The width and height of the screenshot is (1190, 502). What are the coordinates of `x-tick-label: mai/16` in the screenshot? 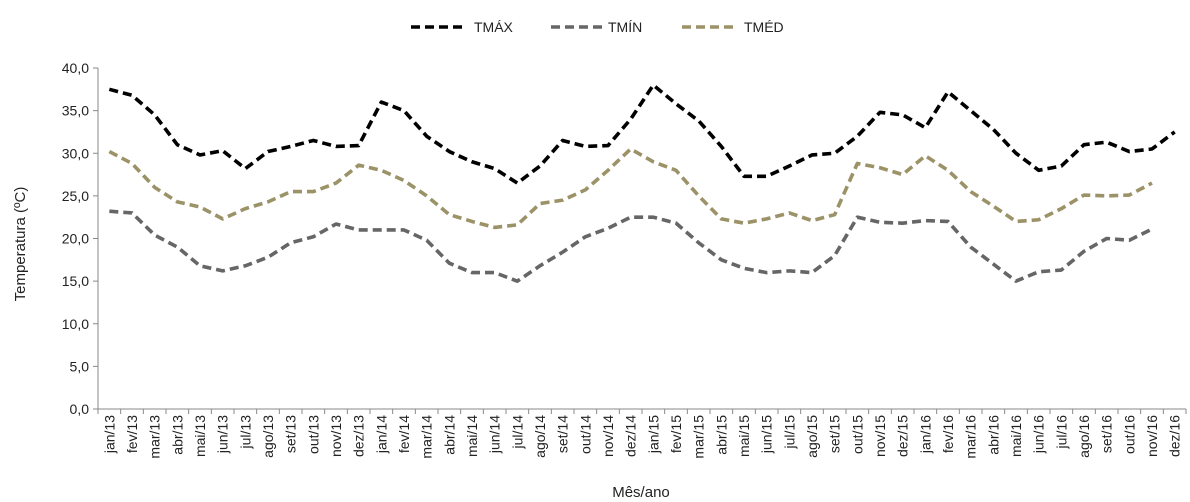 It's located at (1016, 436).